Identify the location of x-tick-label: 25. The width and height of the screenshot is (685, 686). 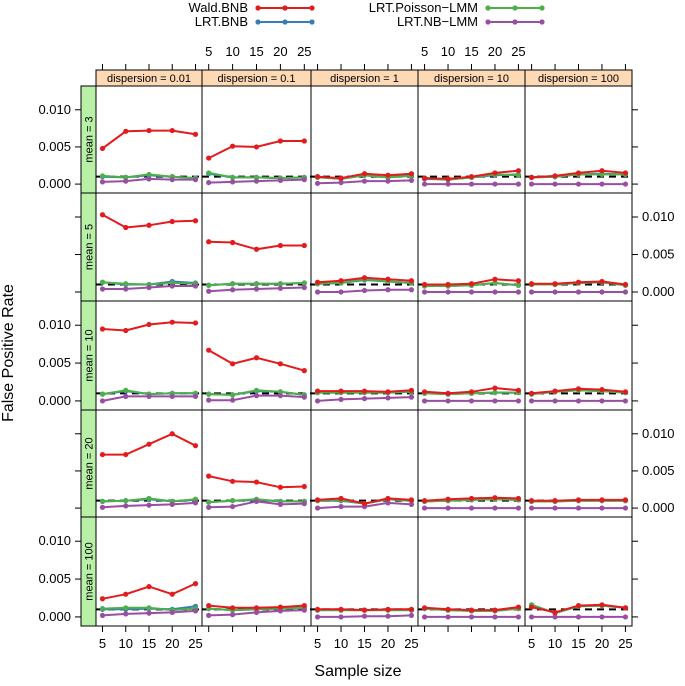
(195, 643).